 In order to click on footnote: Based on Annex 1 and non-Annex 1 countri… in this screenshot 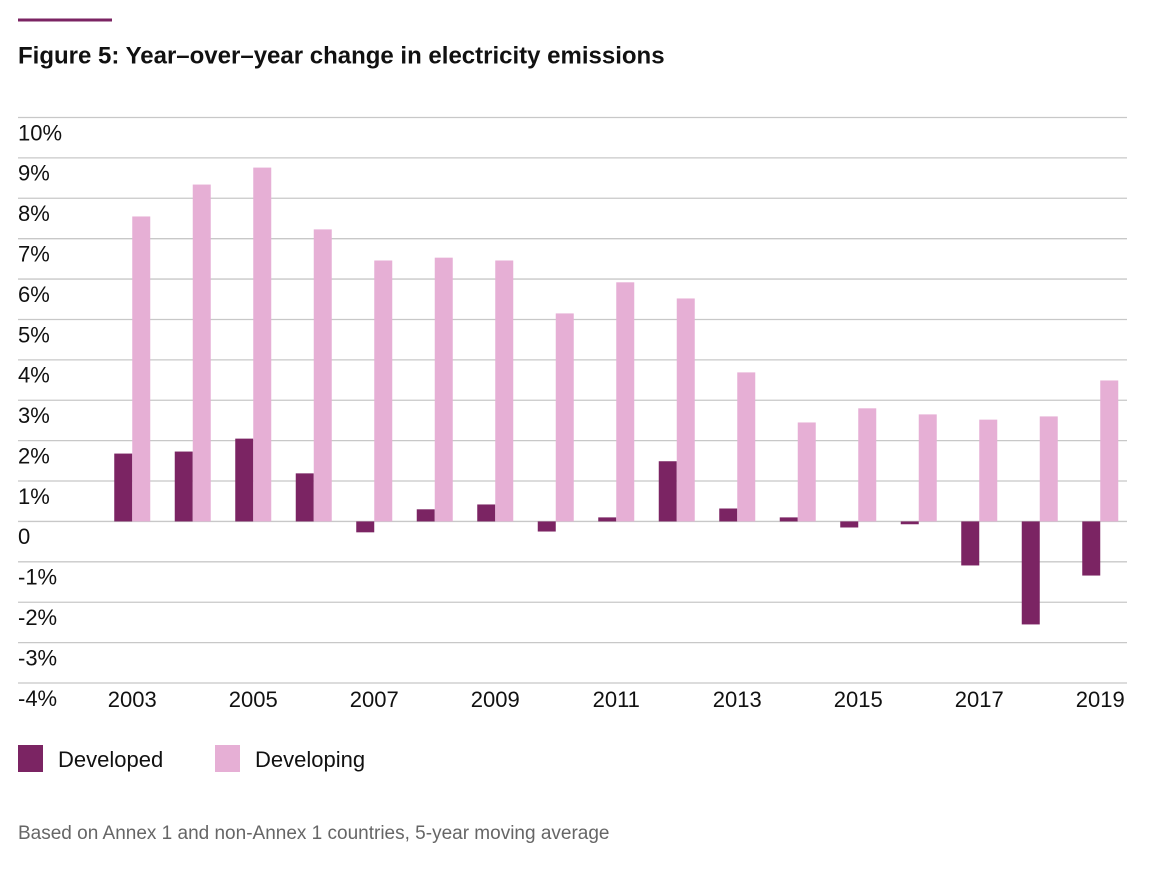, I will do `click(314, 833)`.